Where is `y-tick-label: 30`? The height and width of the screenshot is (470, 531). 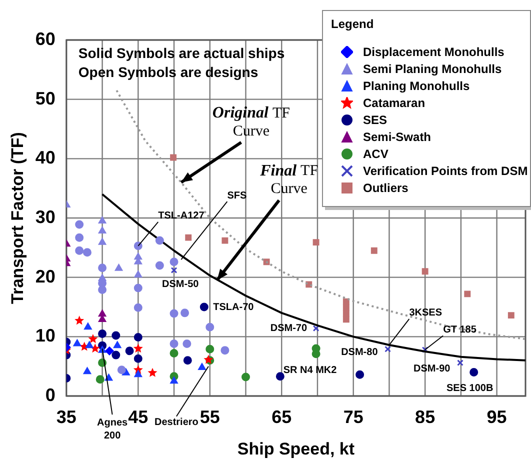 y-tick-label: 30 is located at coordinates (45, 216).